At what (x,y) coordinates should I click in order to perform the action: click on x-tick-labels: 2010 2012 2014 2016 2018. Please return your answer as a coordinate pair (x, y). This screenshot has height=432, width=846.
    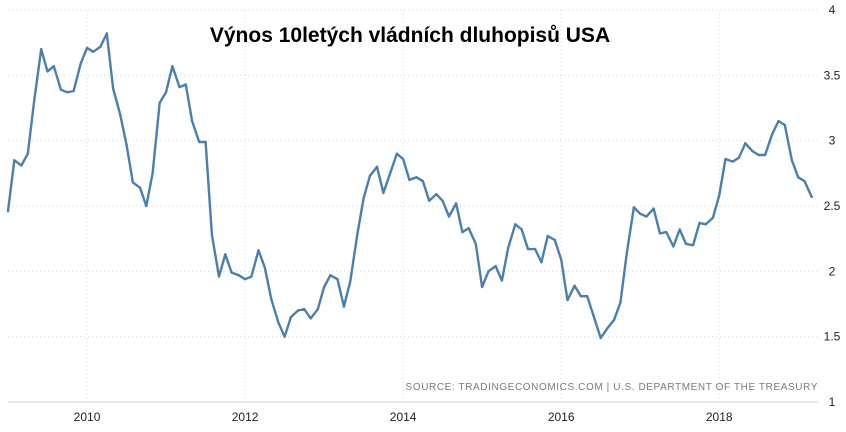
    Looking at the image, I should click on (403, 417).